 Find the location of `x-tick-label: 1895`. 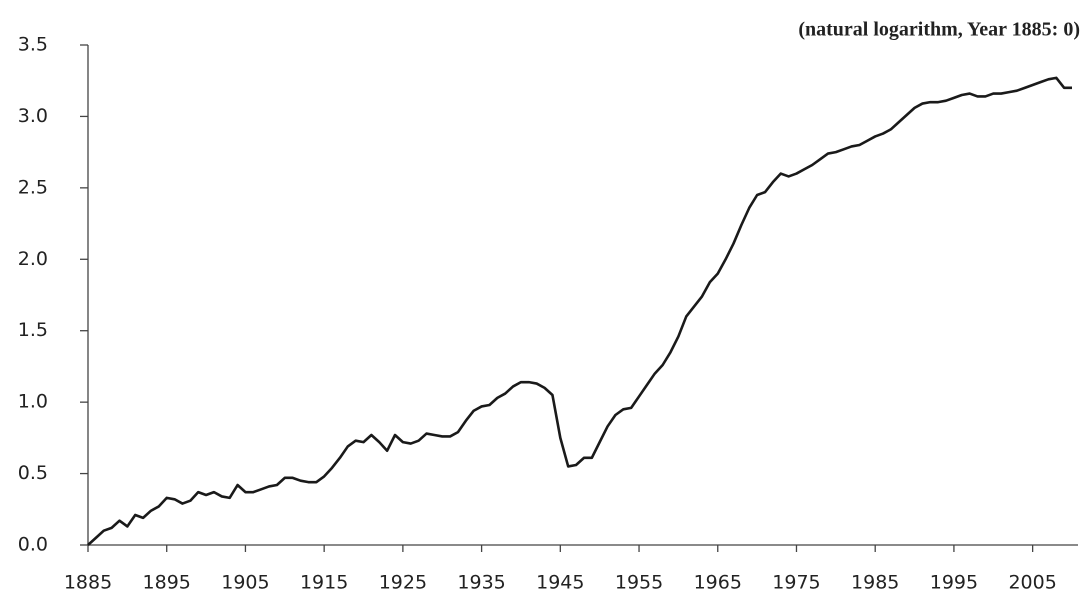

x-tick-label: 1895 is located at coordinates (167, 583).